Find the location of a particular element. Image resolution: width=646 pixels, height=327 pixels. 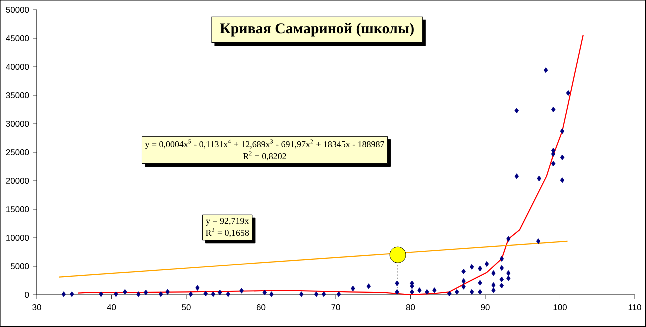

x-tick-label: 110 is located at coordinates (635, 307).